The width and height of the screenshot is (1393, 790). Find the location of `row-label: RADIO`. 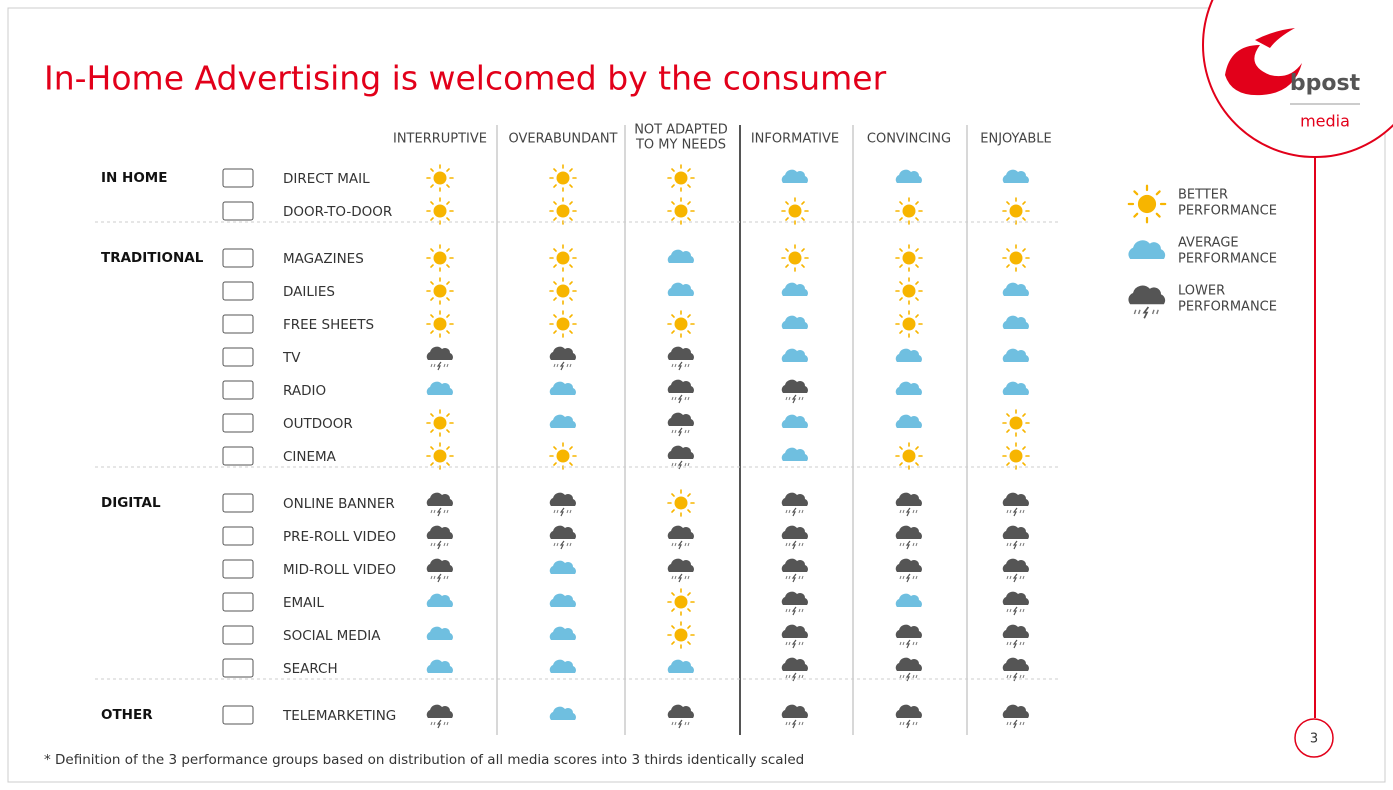

row-label: RADIO is located at coordinates (304, 391).